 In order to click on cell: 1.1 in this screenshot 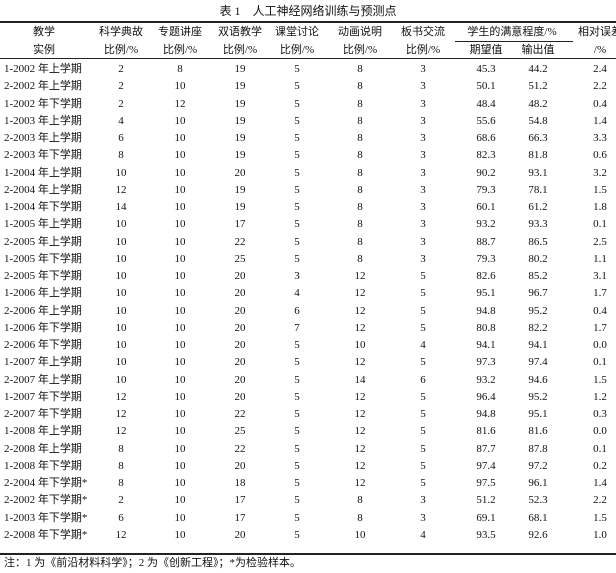, I will do `click(600, 258)`.